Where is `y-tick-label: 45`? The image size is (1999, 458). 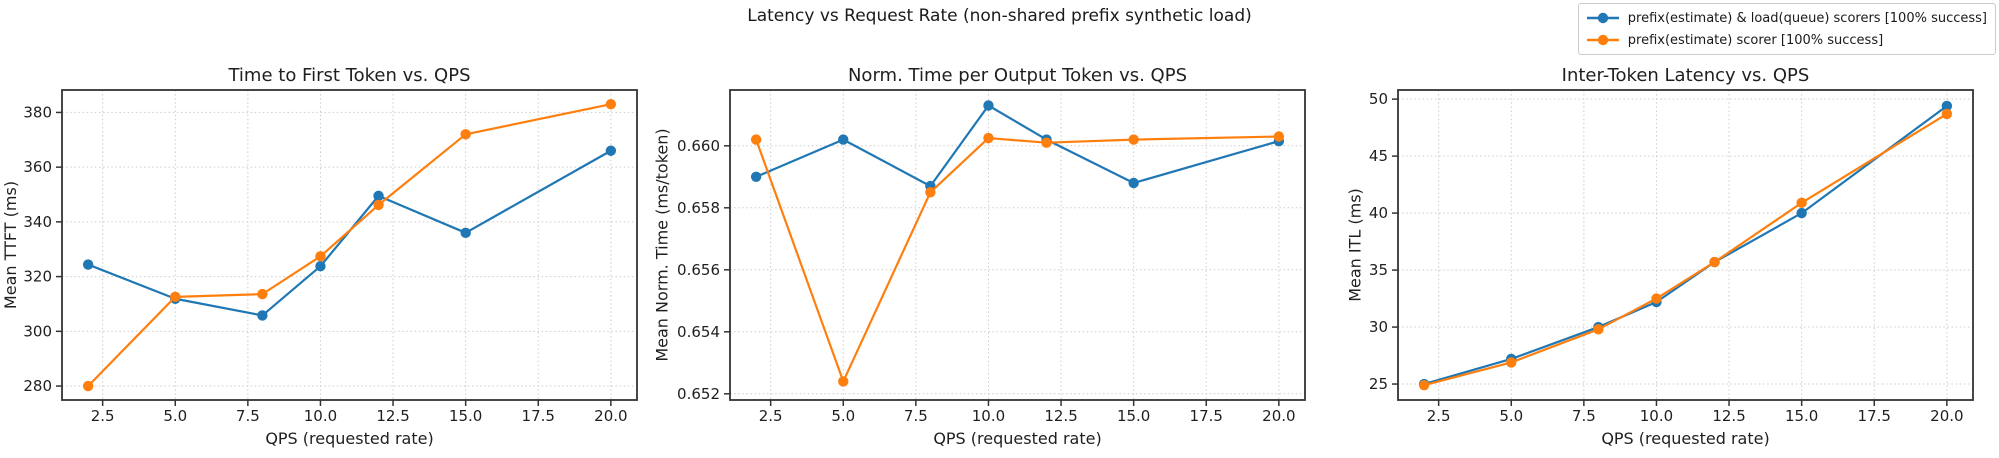
y-tick-label: 45 is located at coordinates (1378, 156).